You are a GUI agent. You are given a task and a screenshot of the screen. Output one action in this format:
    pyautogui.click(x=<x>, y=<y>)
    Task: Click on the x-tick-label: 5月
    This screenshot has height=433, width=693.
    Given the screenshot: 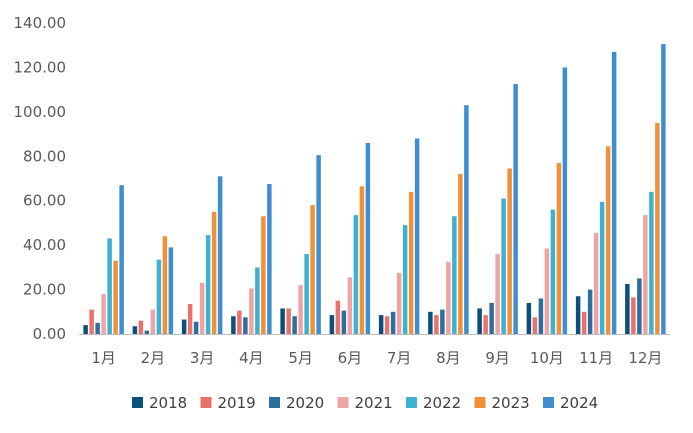 What is the action you would take?
    pyautogui.click(x=300, y=358)
    